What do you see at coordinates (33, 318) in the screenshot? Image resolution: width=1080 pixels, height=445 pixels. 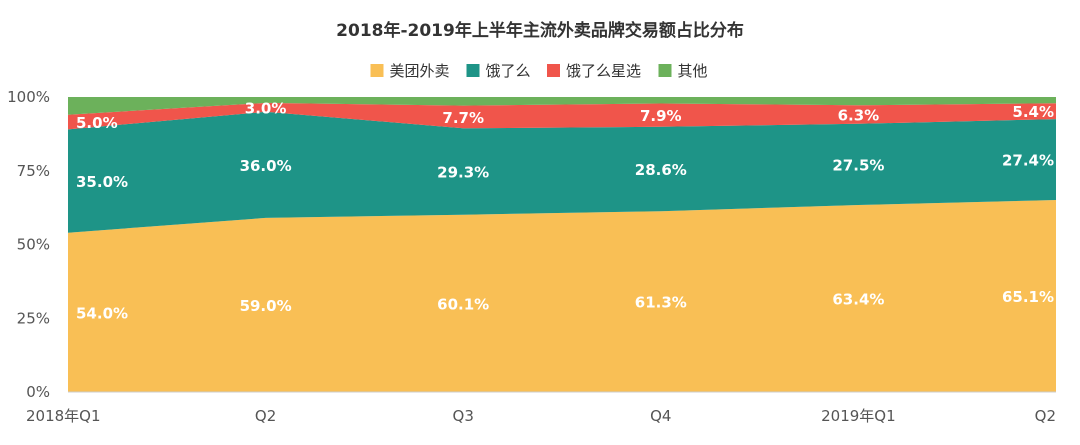 I see `y-tick-label: 25%` at bounding box center [33, 318].